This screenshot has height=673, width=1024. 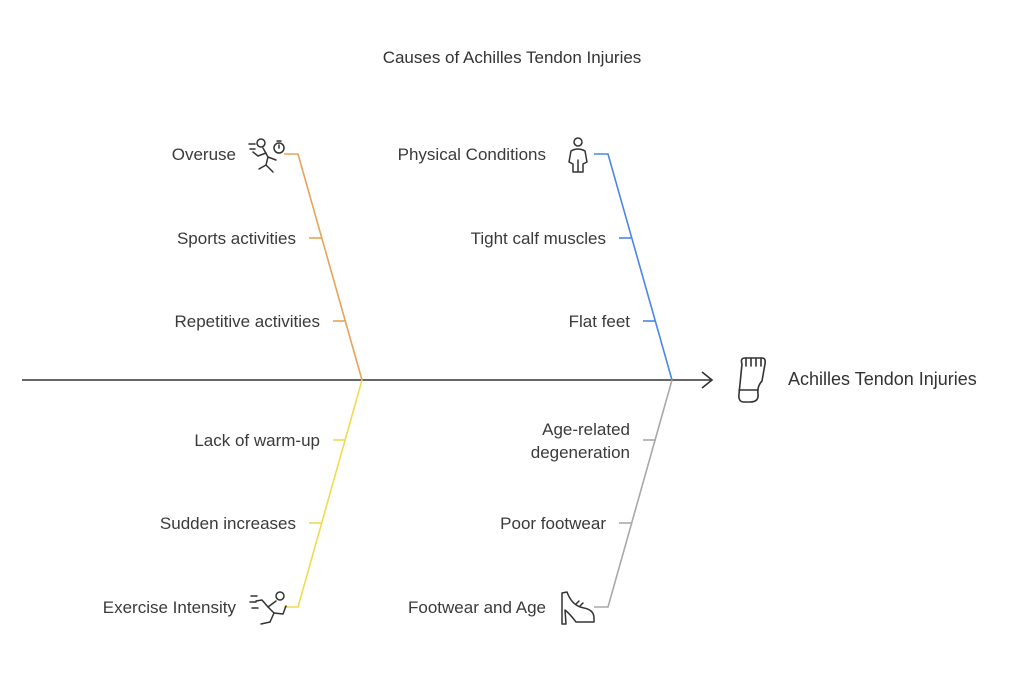 What do you see at coordinates (247, 321) in the screenshot?
I see `cause-repetitive-activities: Repetitive activities` at bounding box center [247, 321].